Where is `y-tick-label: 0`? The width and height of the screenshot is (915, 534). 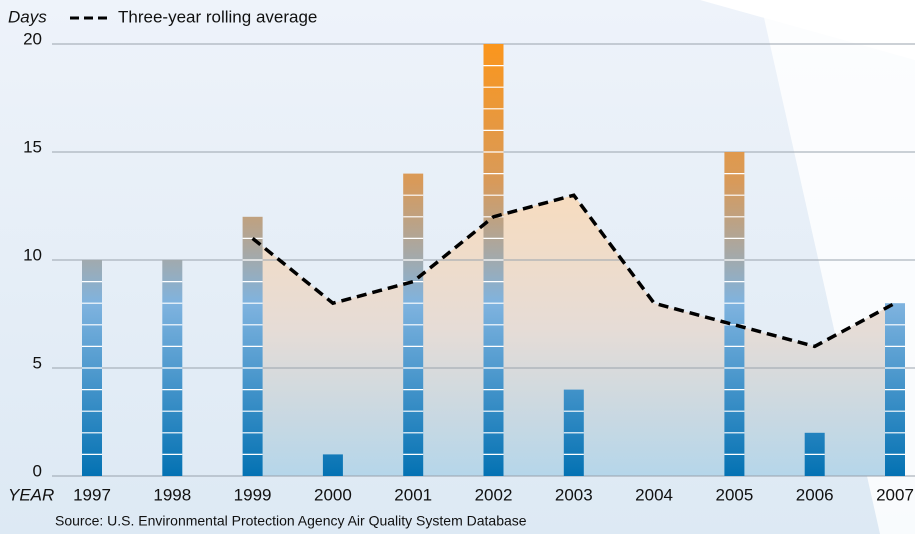 y-tick-label: 0 is located at coordinates (37, 470).